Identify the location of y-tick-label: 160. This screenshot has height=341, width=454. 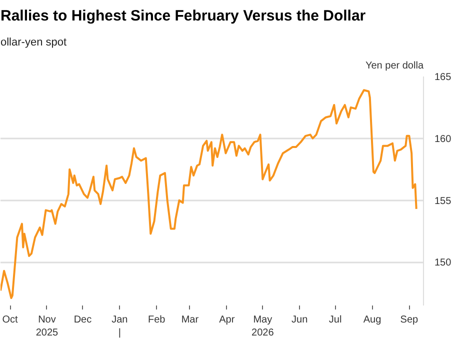
(443, 139).